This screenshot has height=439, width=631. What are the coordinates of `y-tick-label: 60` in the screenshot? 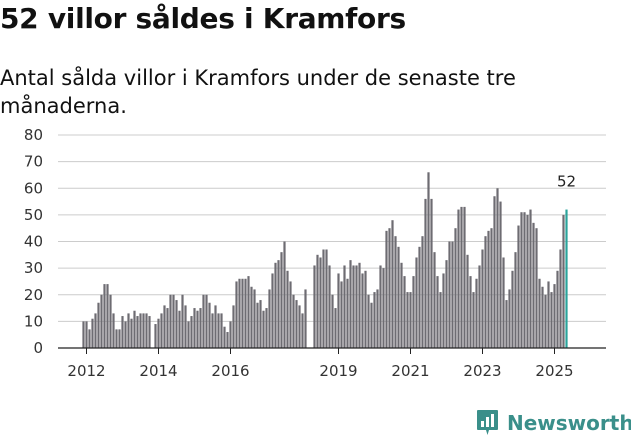 It's located at (33, 188).